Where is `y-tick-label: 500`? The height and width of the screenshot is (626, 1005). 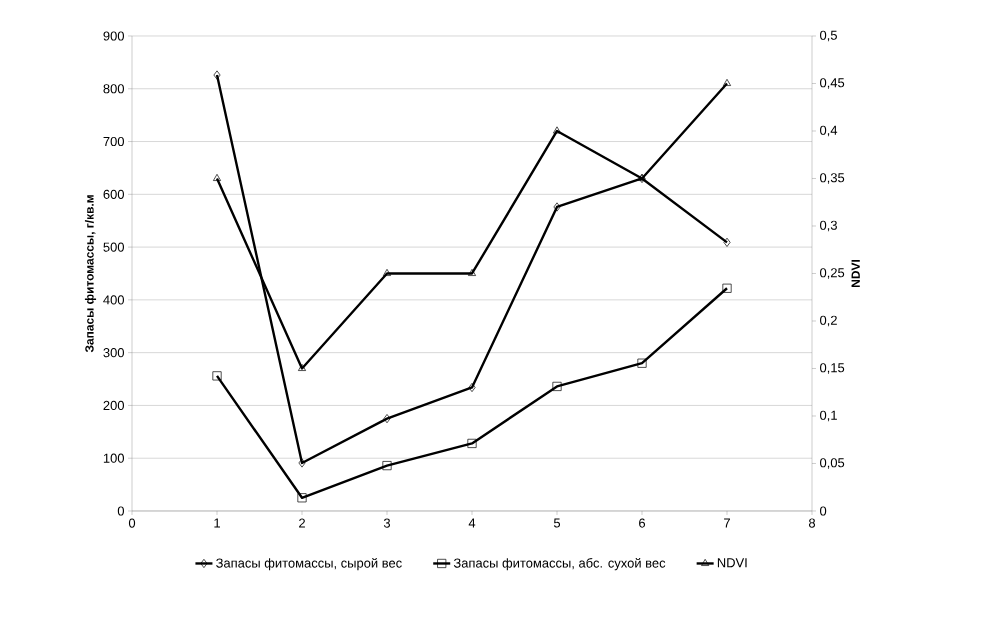 y-tick-label: 500 is located at coordinates (113, 247).